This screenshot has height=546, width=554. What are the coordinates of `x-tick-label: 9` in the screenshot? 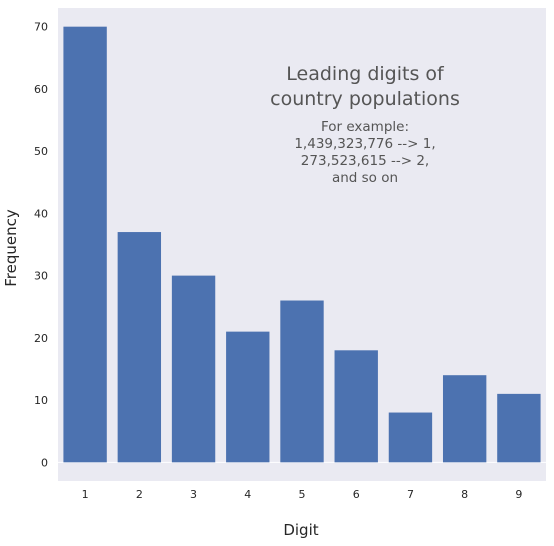 It's located at (518, 494).